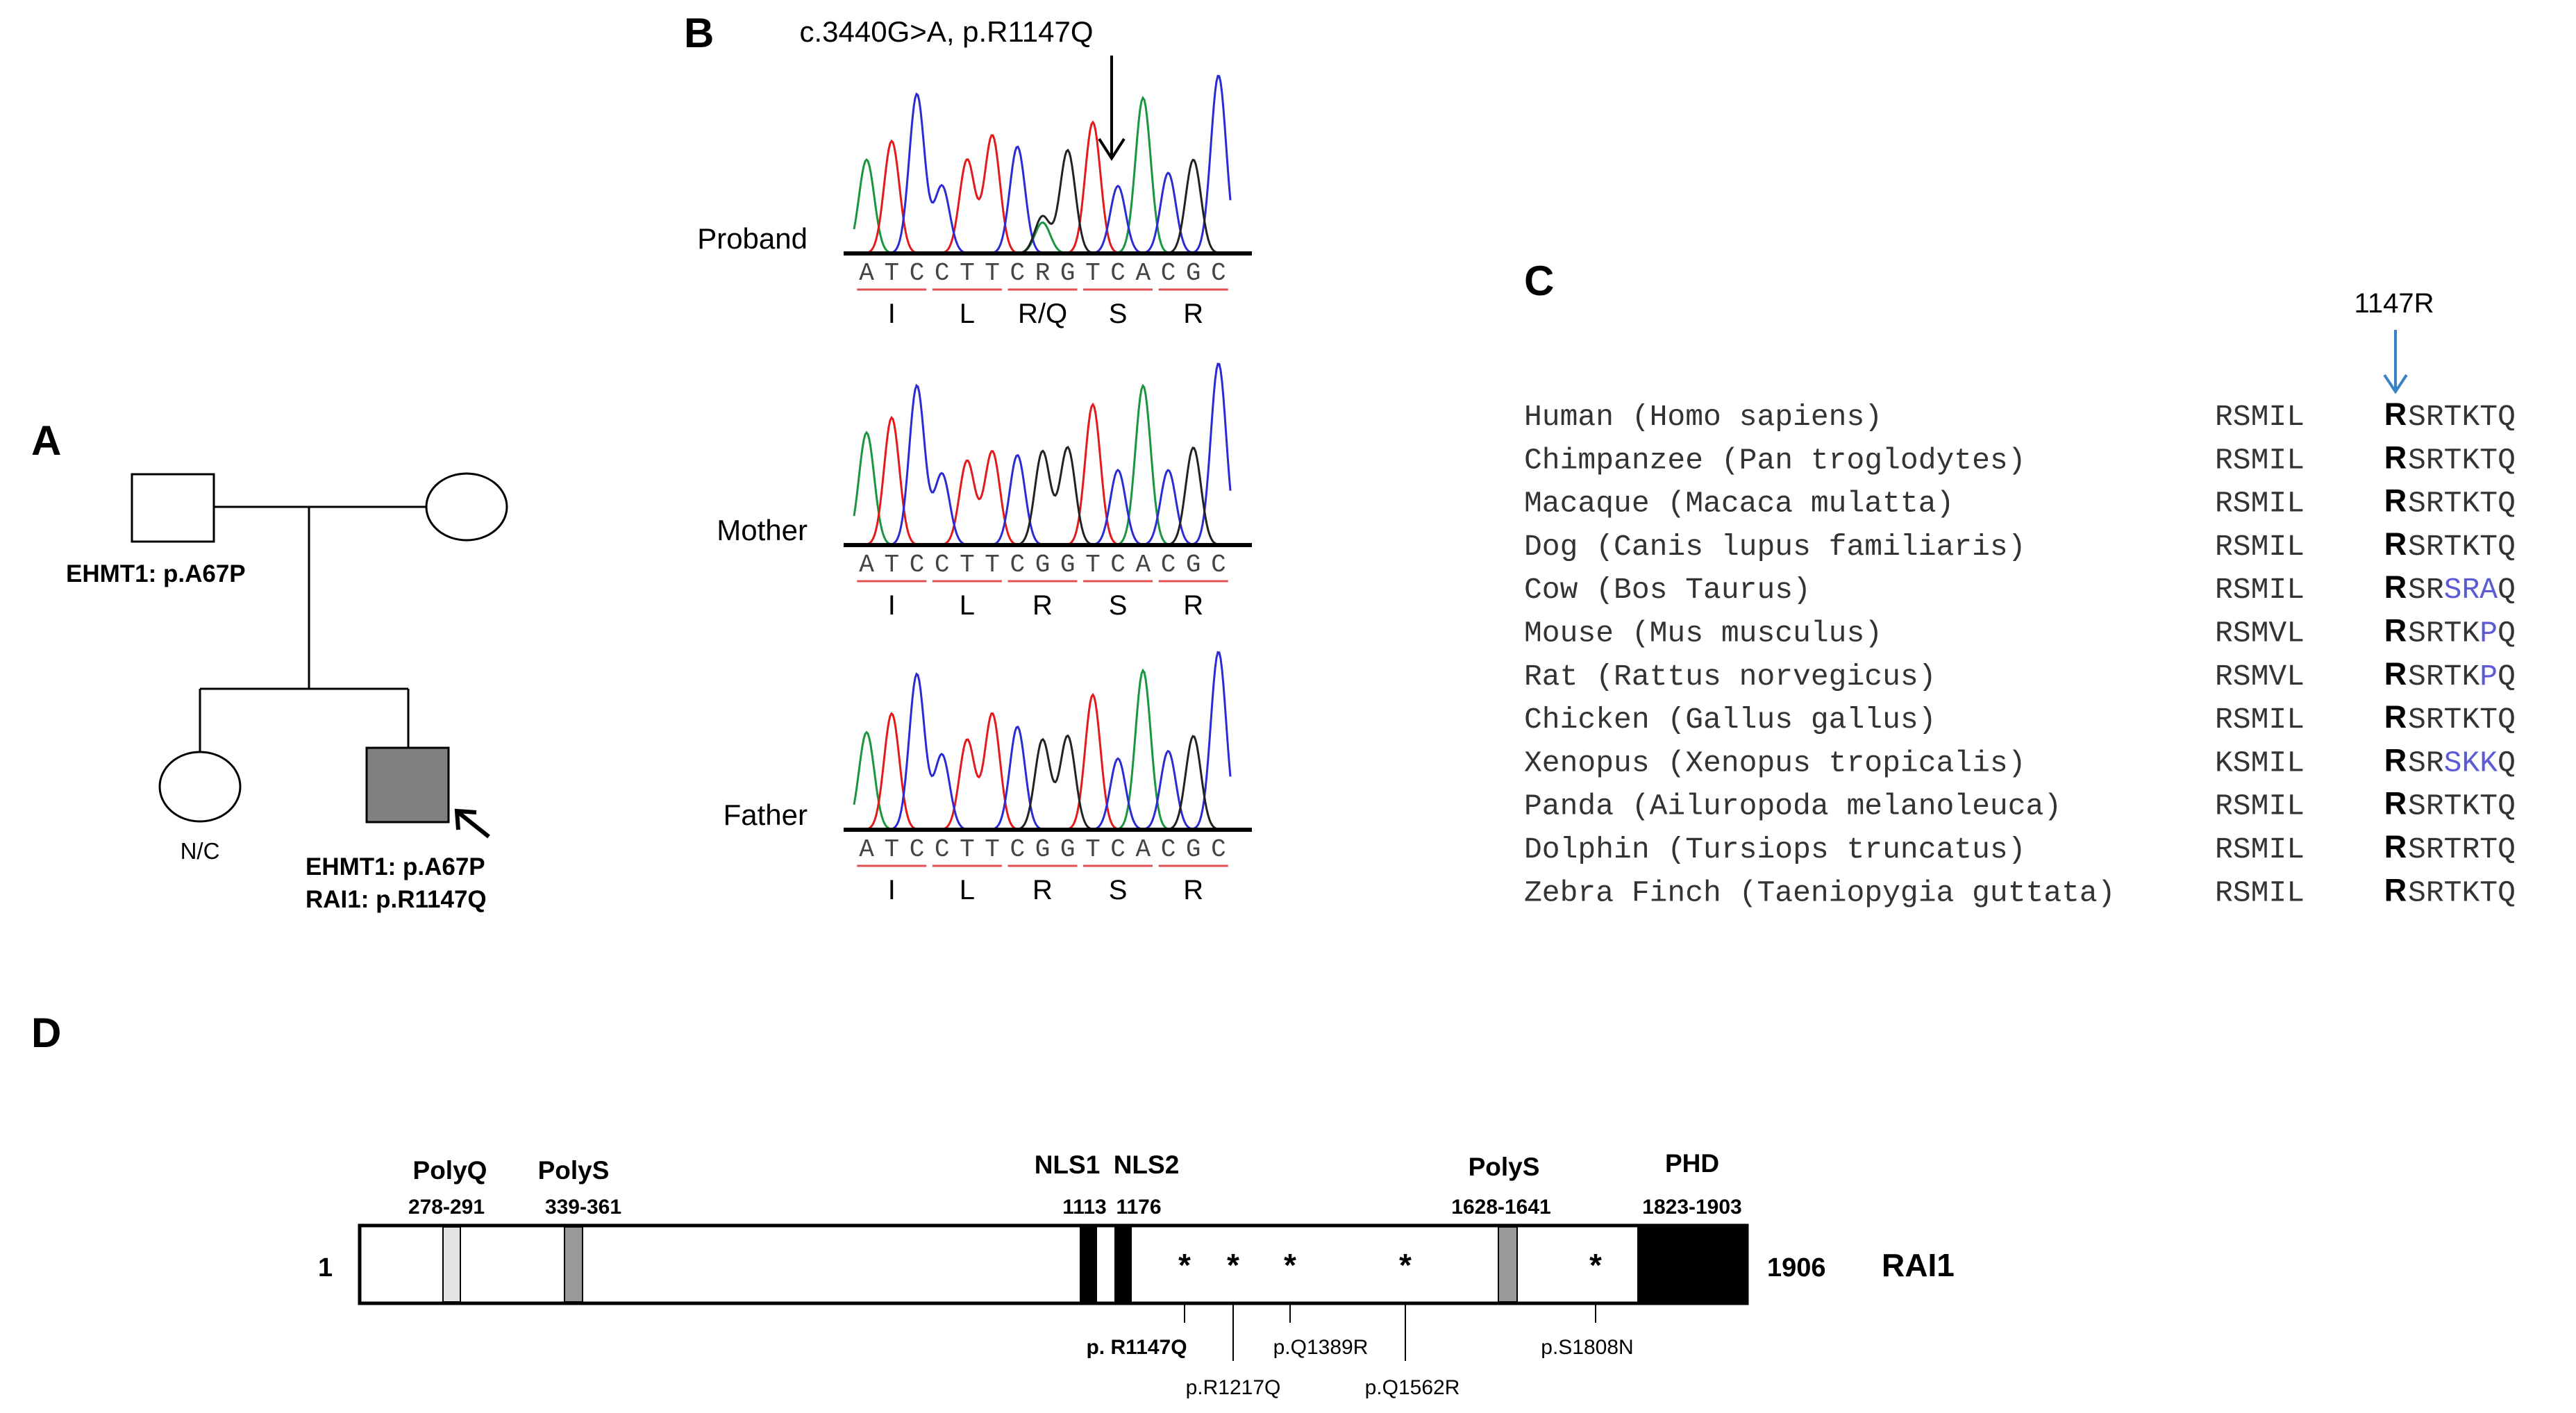  I want to click on phd-domain, so click(1691, 1264).